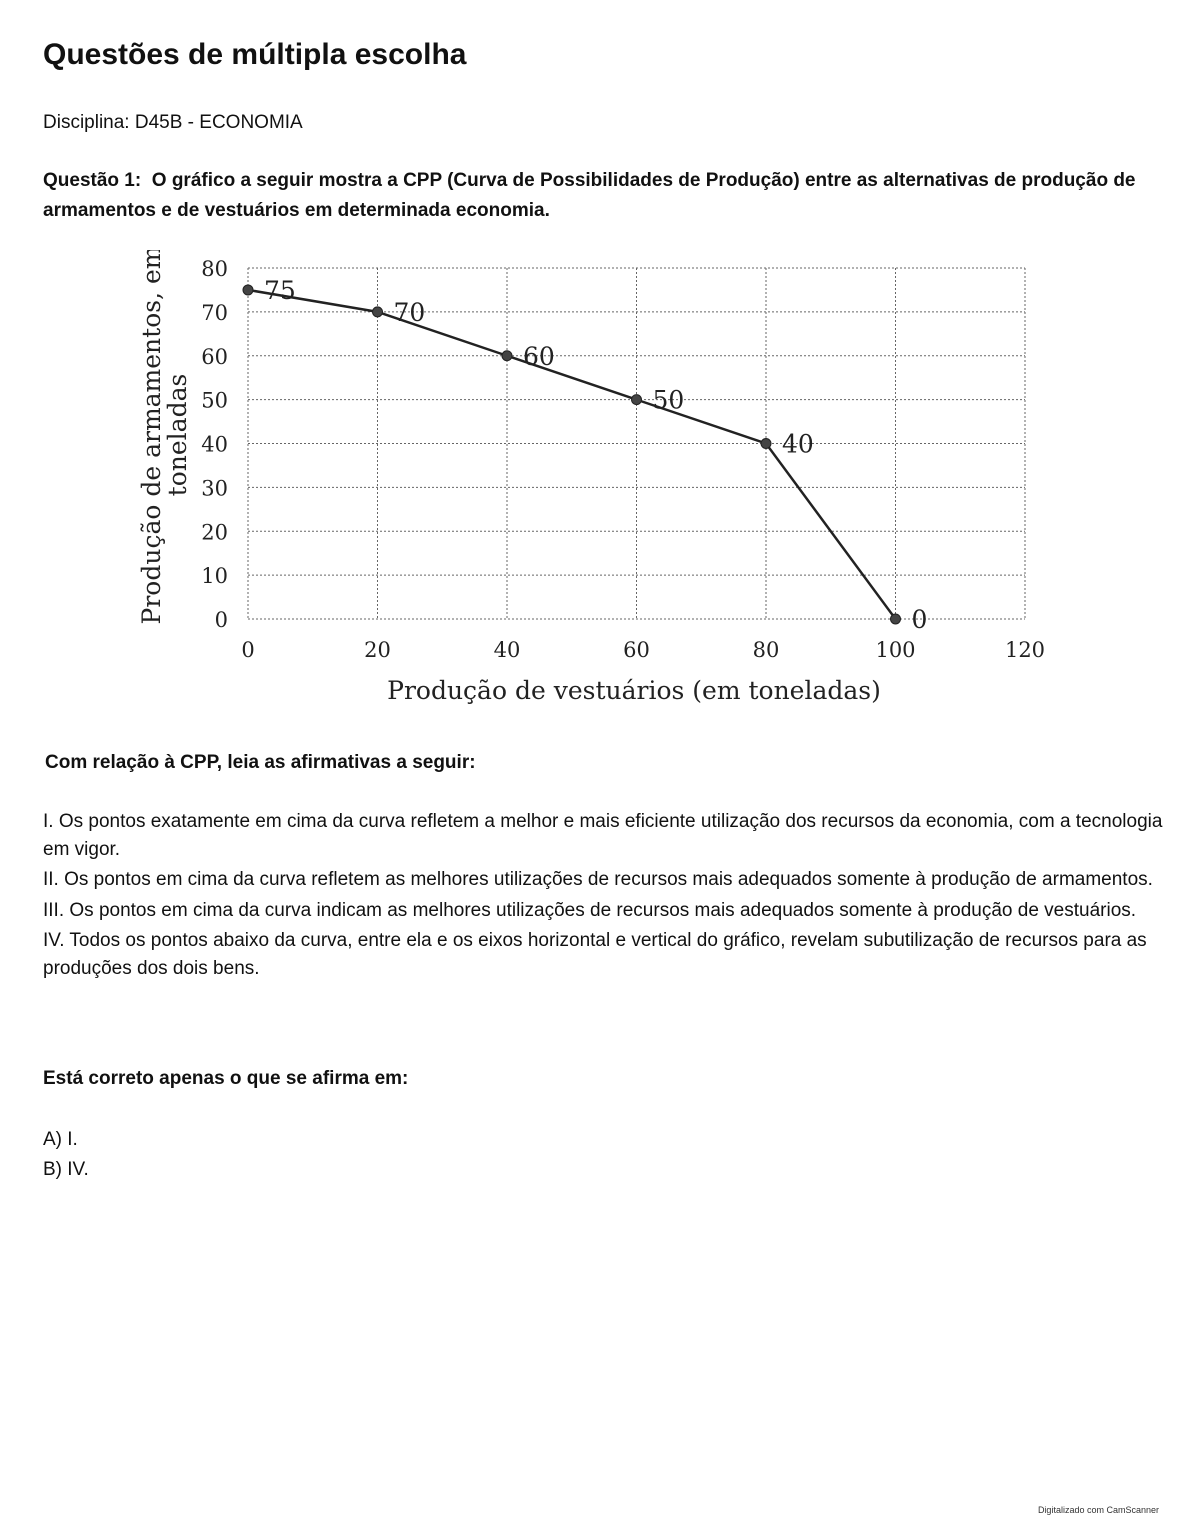 This screenshot has height=1521, width=1191. I want to click on data-label: 75, so click(280, 290).